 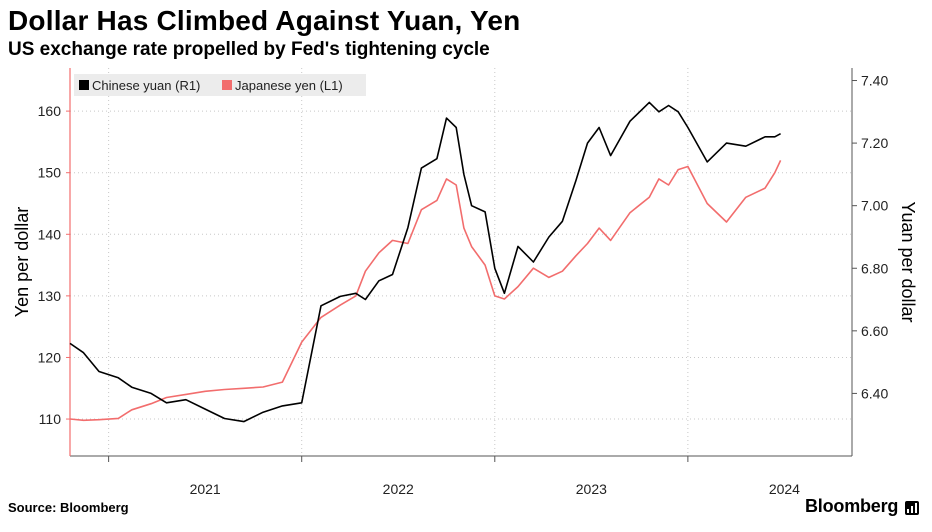 I want to click on y-right-tick-label: 7.20, so click(x=874, y=143).